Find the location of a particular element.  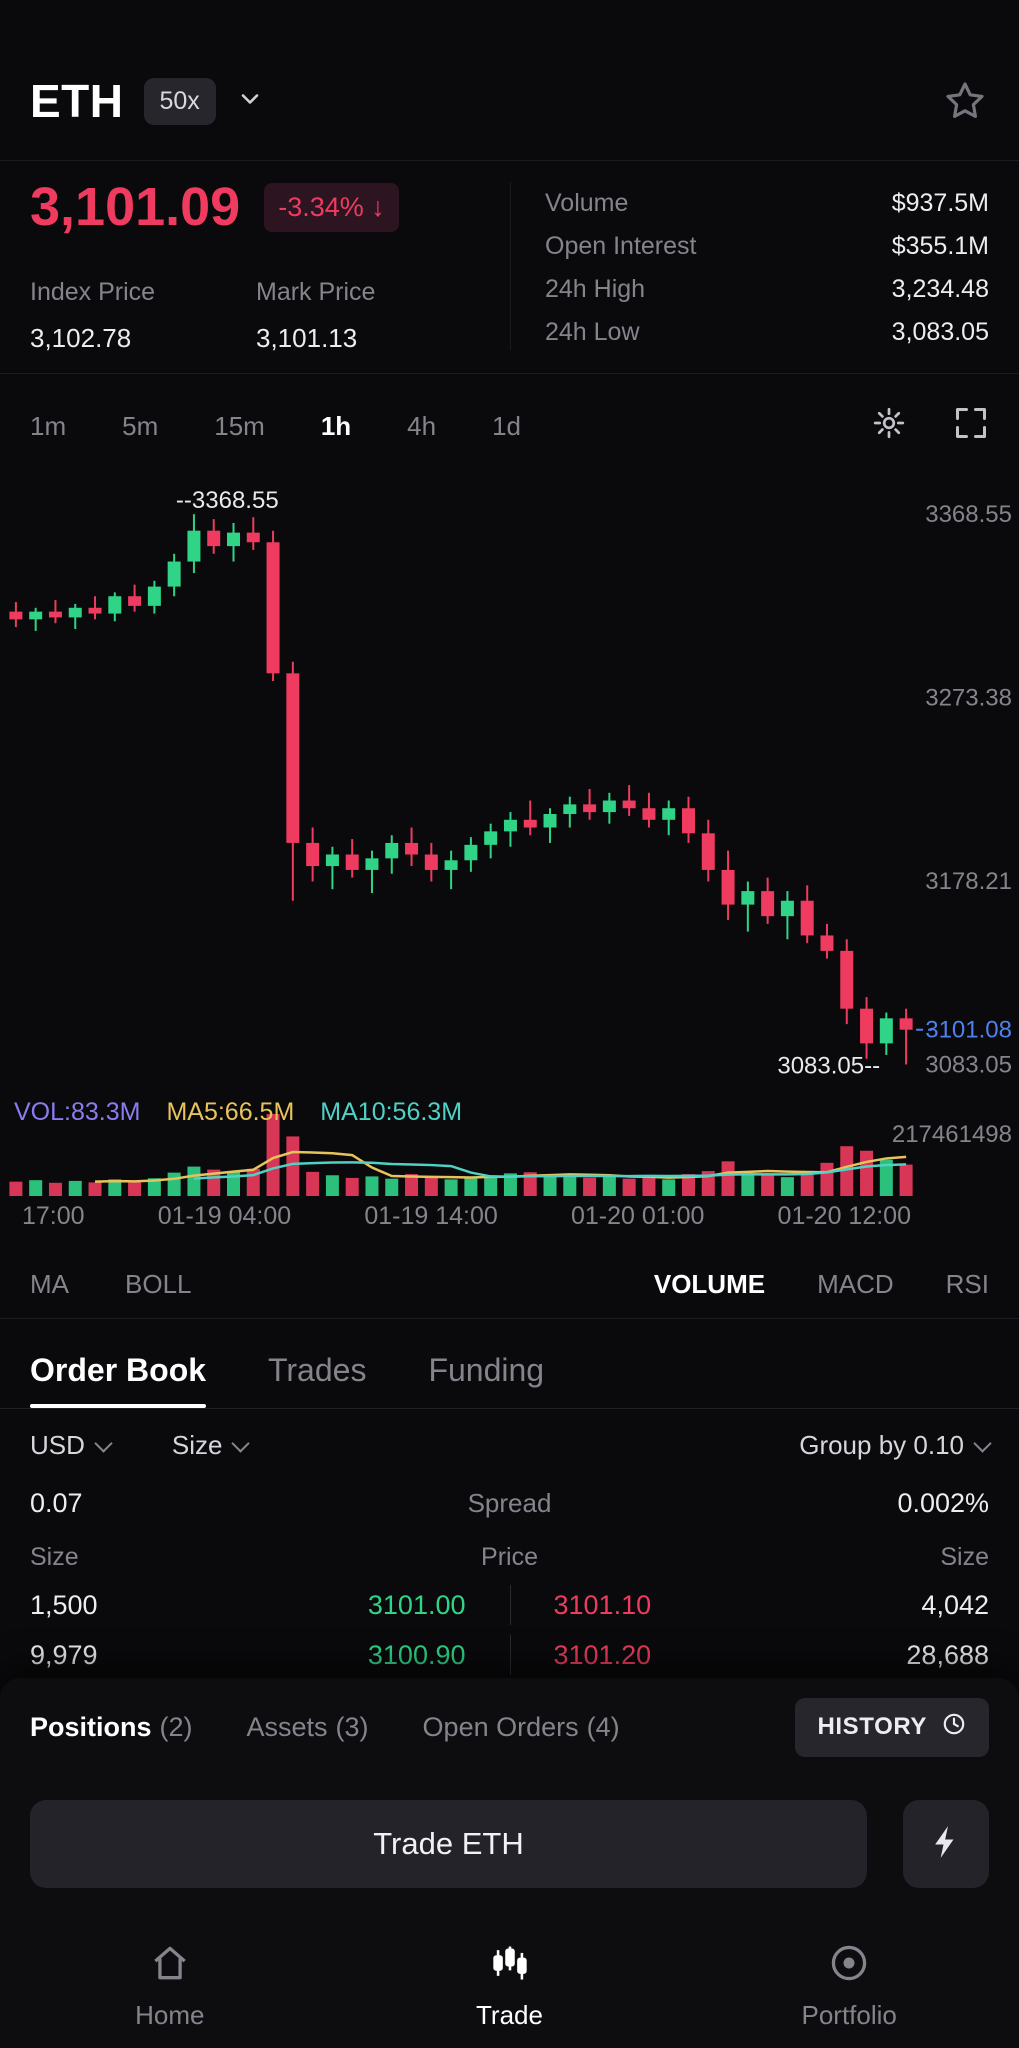

spread-row: 0.07 Spread 0.002% is located at coordinates (509, 1503).